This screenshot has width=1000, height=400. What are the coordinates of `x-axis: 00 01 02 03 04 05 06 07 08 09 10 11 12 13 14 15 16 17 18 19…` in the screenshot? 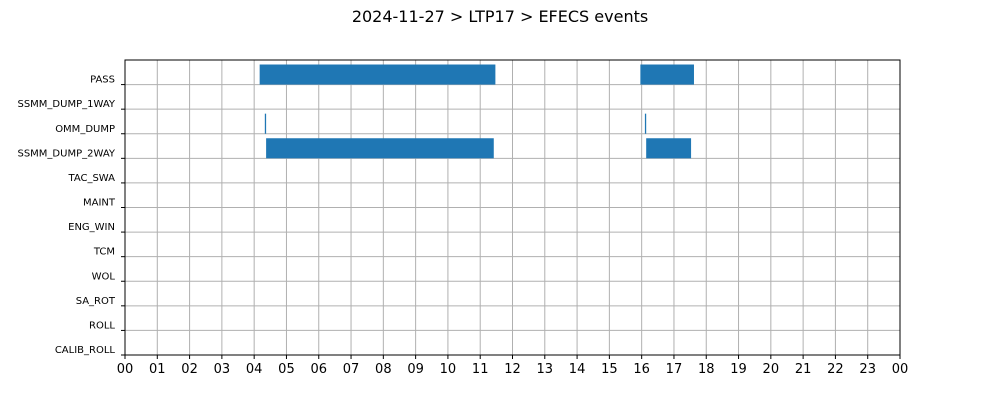 It's located at (513, 366).